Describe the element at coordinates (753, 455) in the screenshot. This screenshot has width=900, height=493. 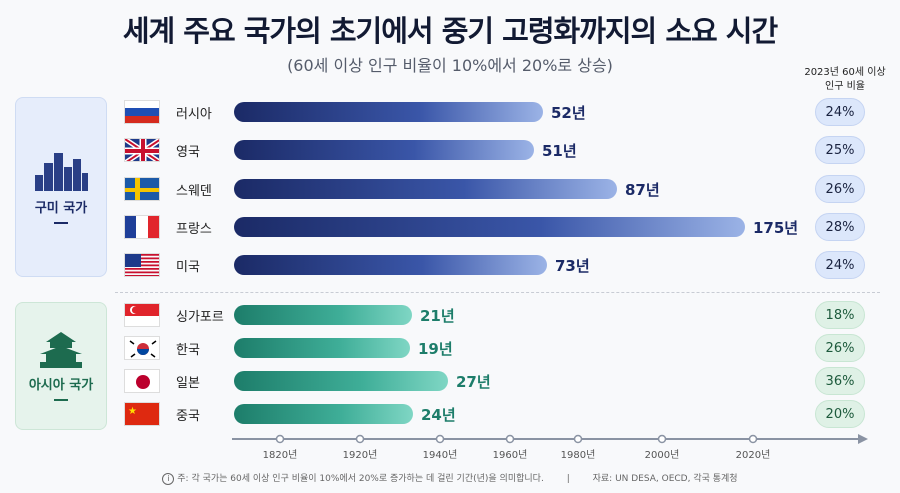
I see `axis-tick-label: 2020년` at that location.